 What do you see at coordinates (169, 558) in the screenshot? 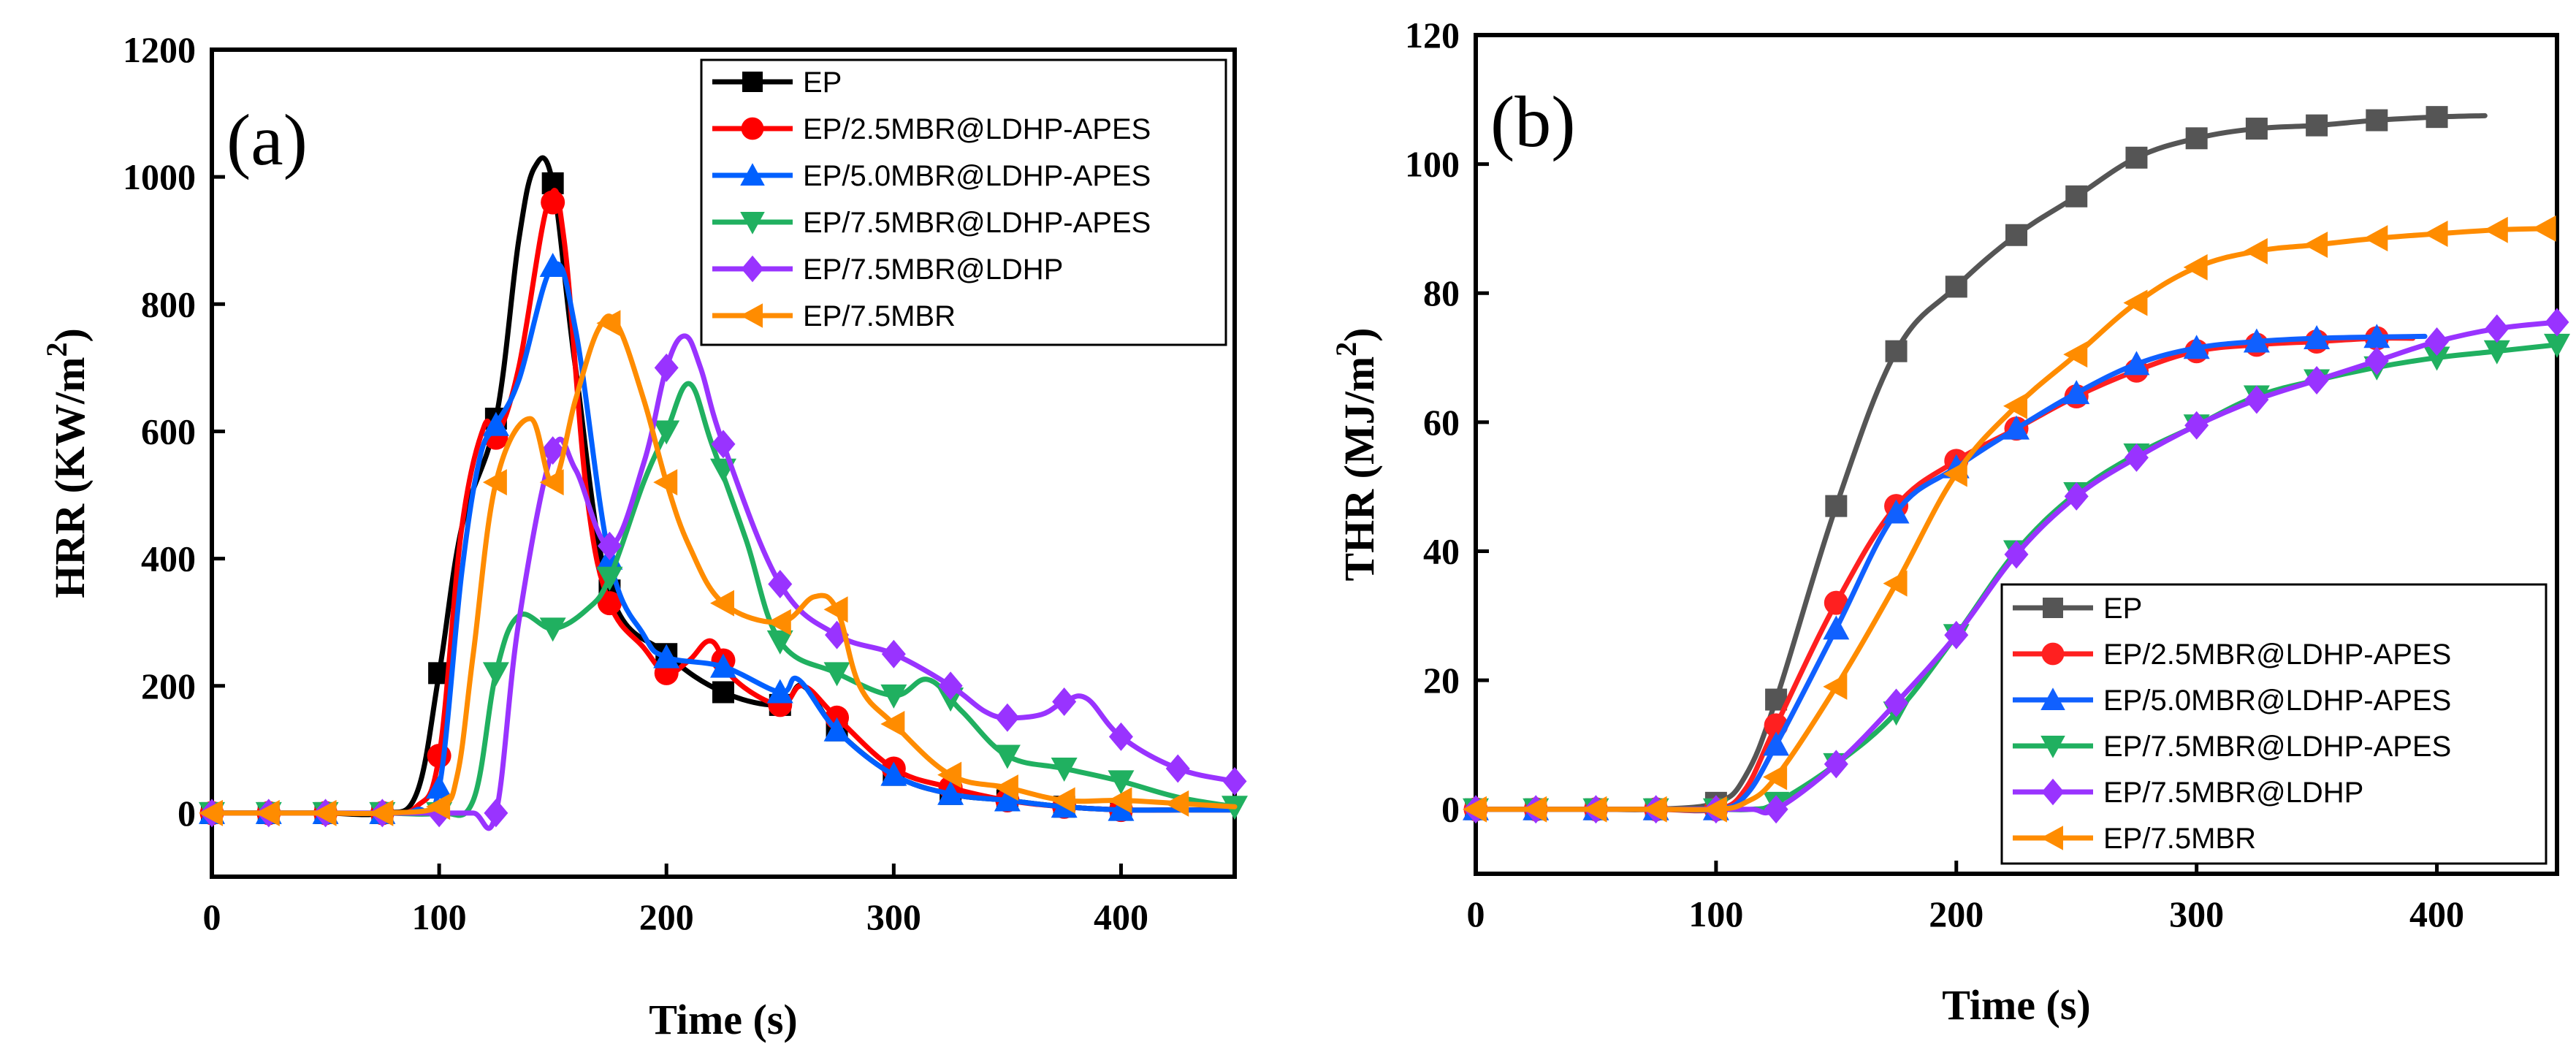
I see `panel-a-y-tick-label-2: 400` at bounding box center [169, 558].